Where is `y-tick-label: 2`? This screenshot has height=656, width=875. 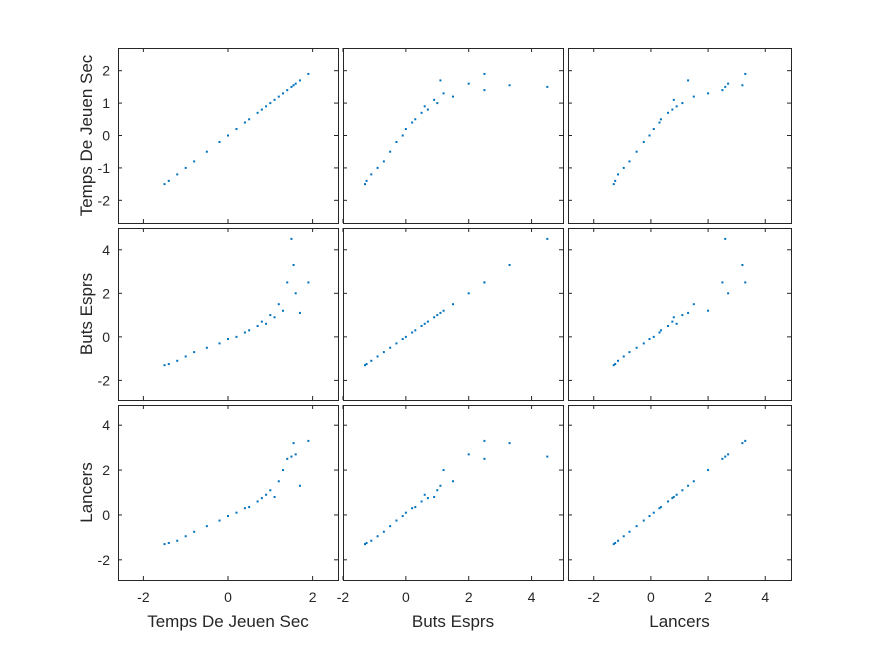 y-tick-label: 2 is located at coordinates (106, 71).